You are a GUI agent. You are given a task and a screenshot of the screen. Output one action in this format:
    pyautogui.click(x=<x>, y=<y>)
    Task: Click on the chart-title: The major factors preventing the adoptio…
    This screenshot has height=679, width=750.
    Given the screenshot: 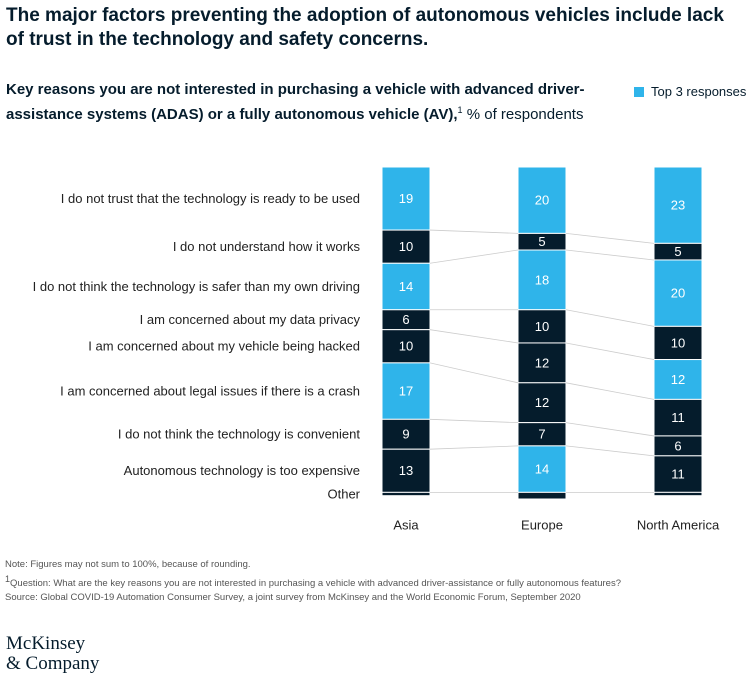 What is the action you would take?
    pyautogui.click(x=365, y=27)
    